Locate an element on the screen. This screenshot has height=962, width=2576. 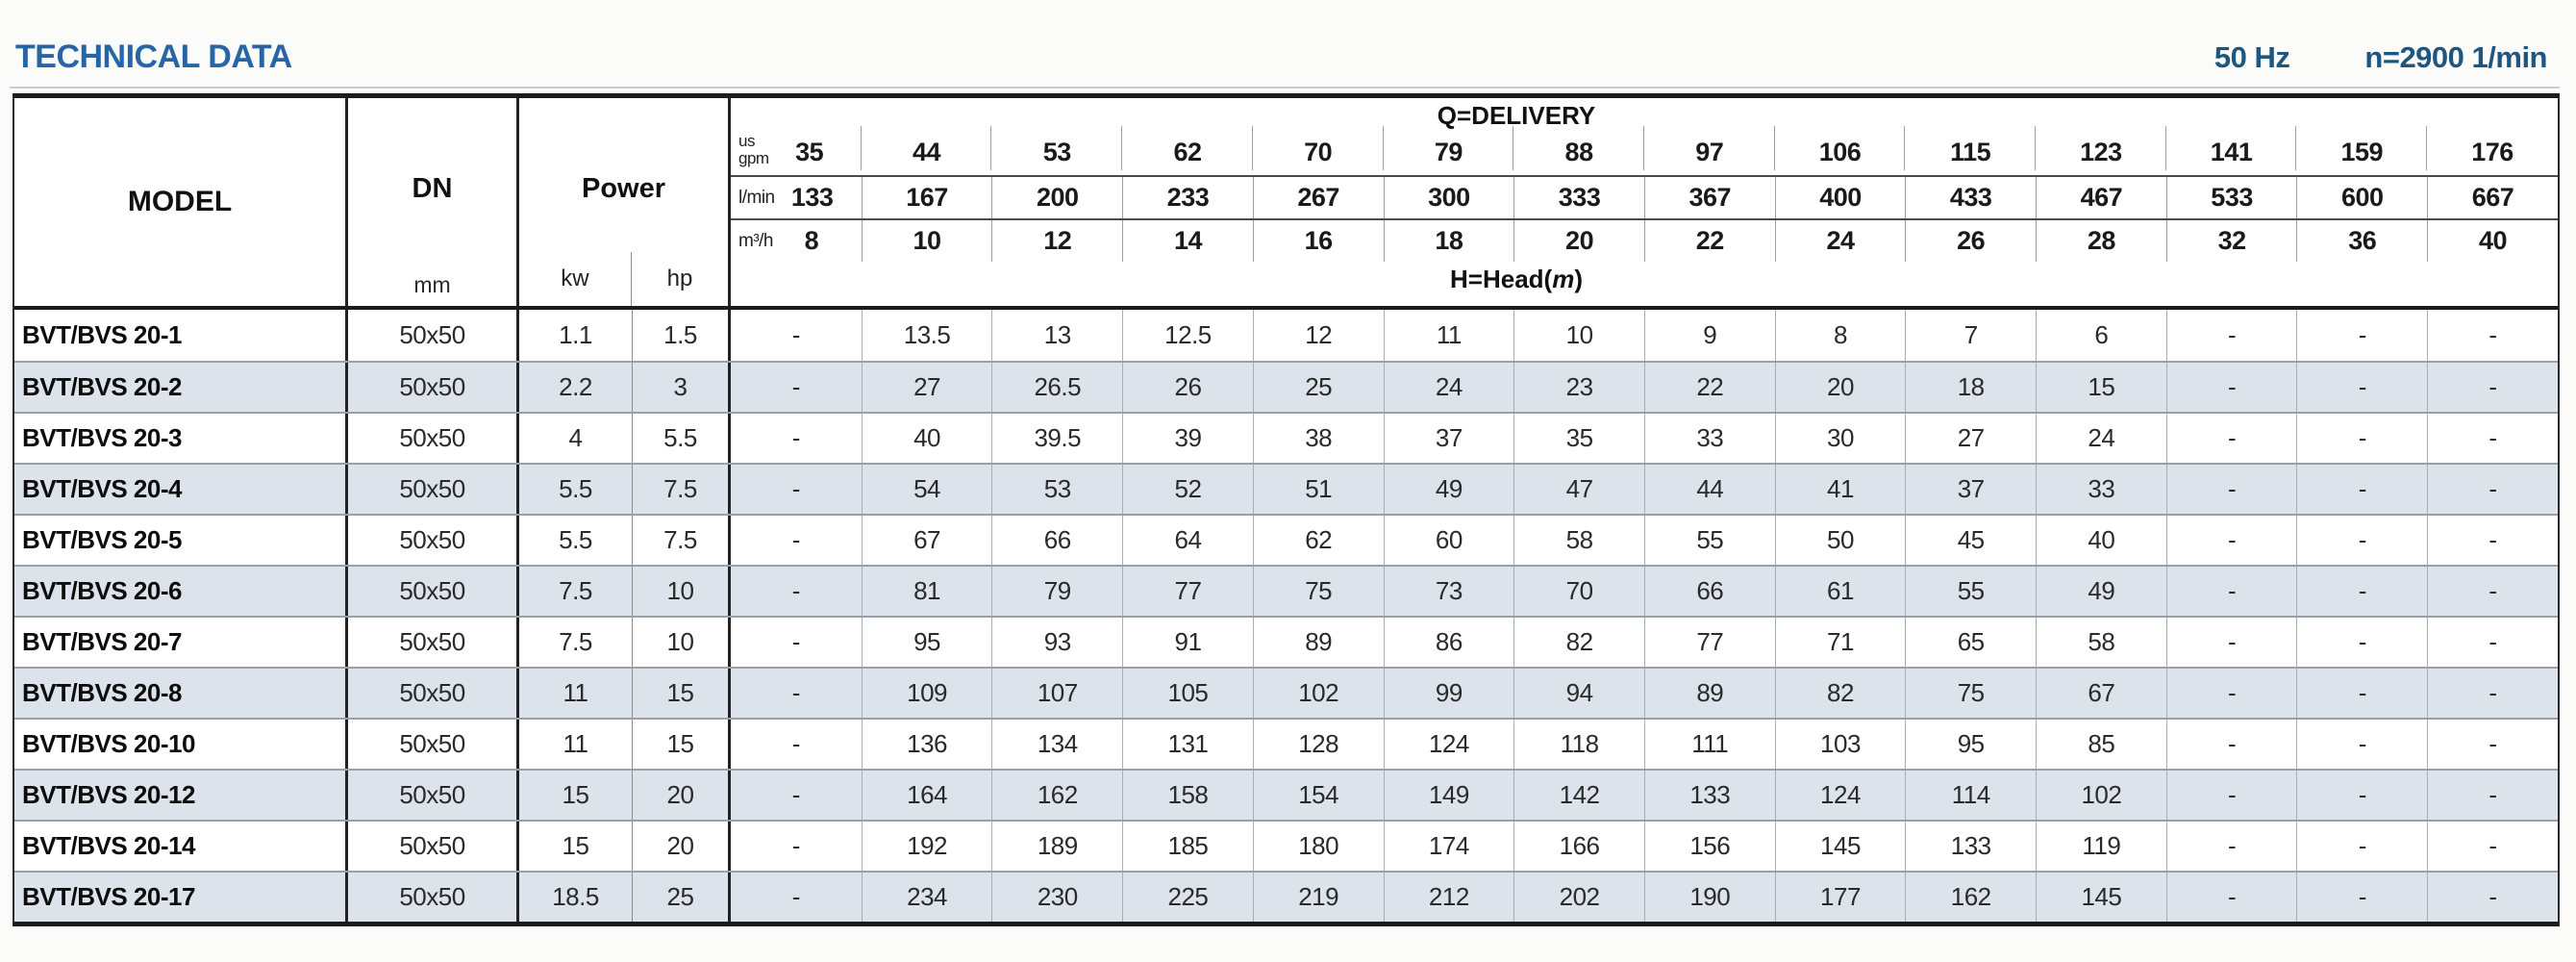
head-value-cell: 11 is located at coordinates (1448, 335).